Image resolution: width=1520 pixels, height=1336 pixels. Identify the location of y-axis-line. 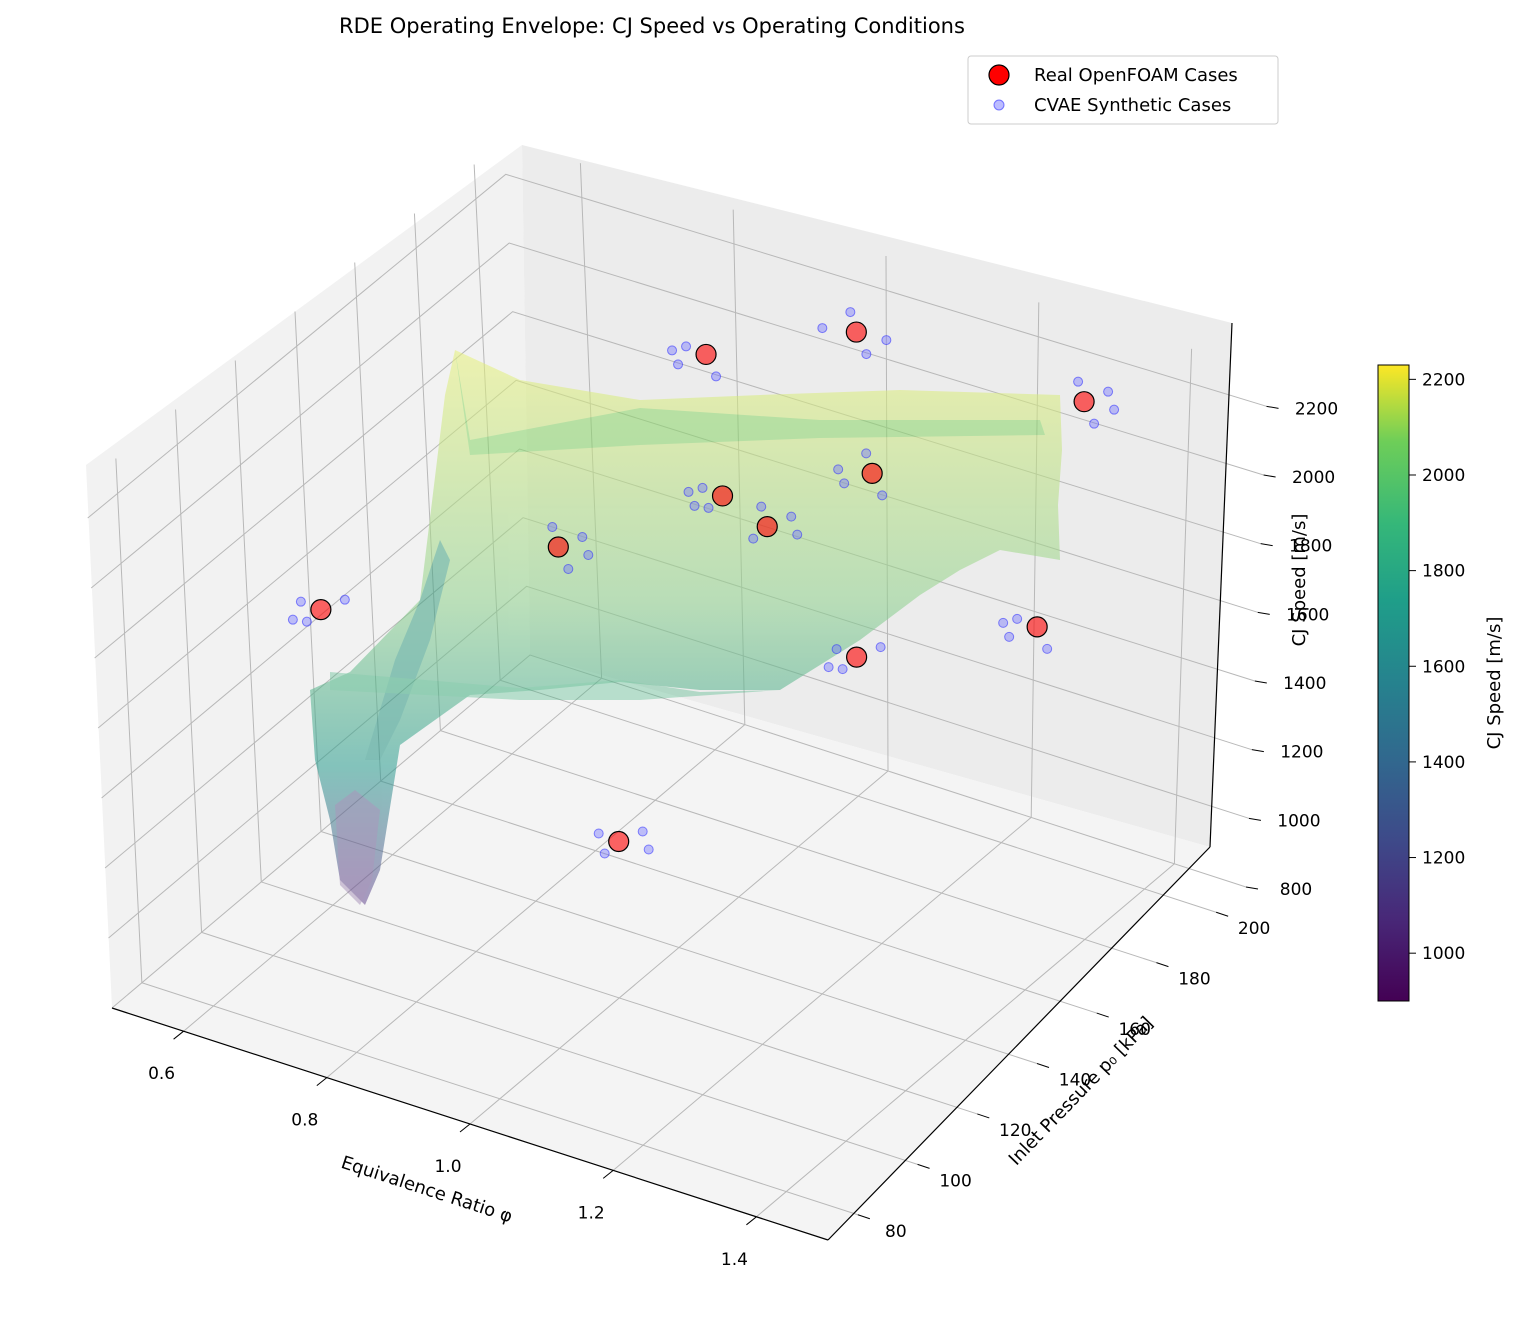
(1019, 1043).